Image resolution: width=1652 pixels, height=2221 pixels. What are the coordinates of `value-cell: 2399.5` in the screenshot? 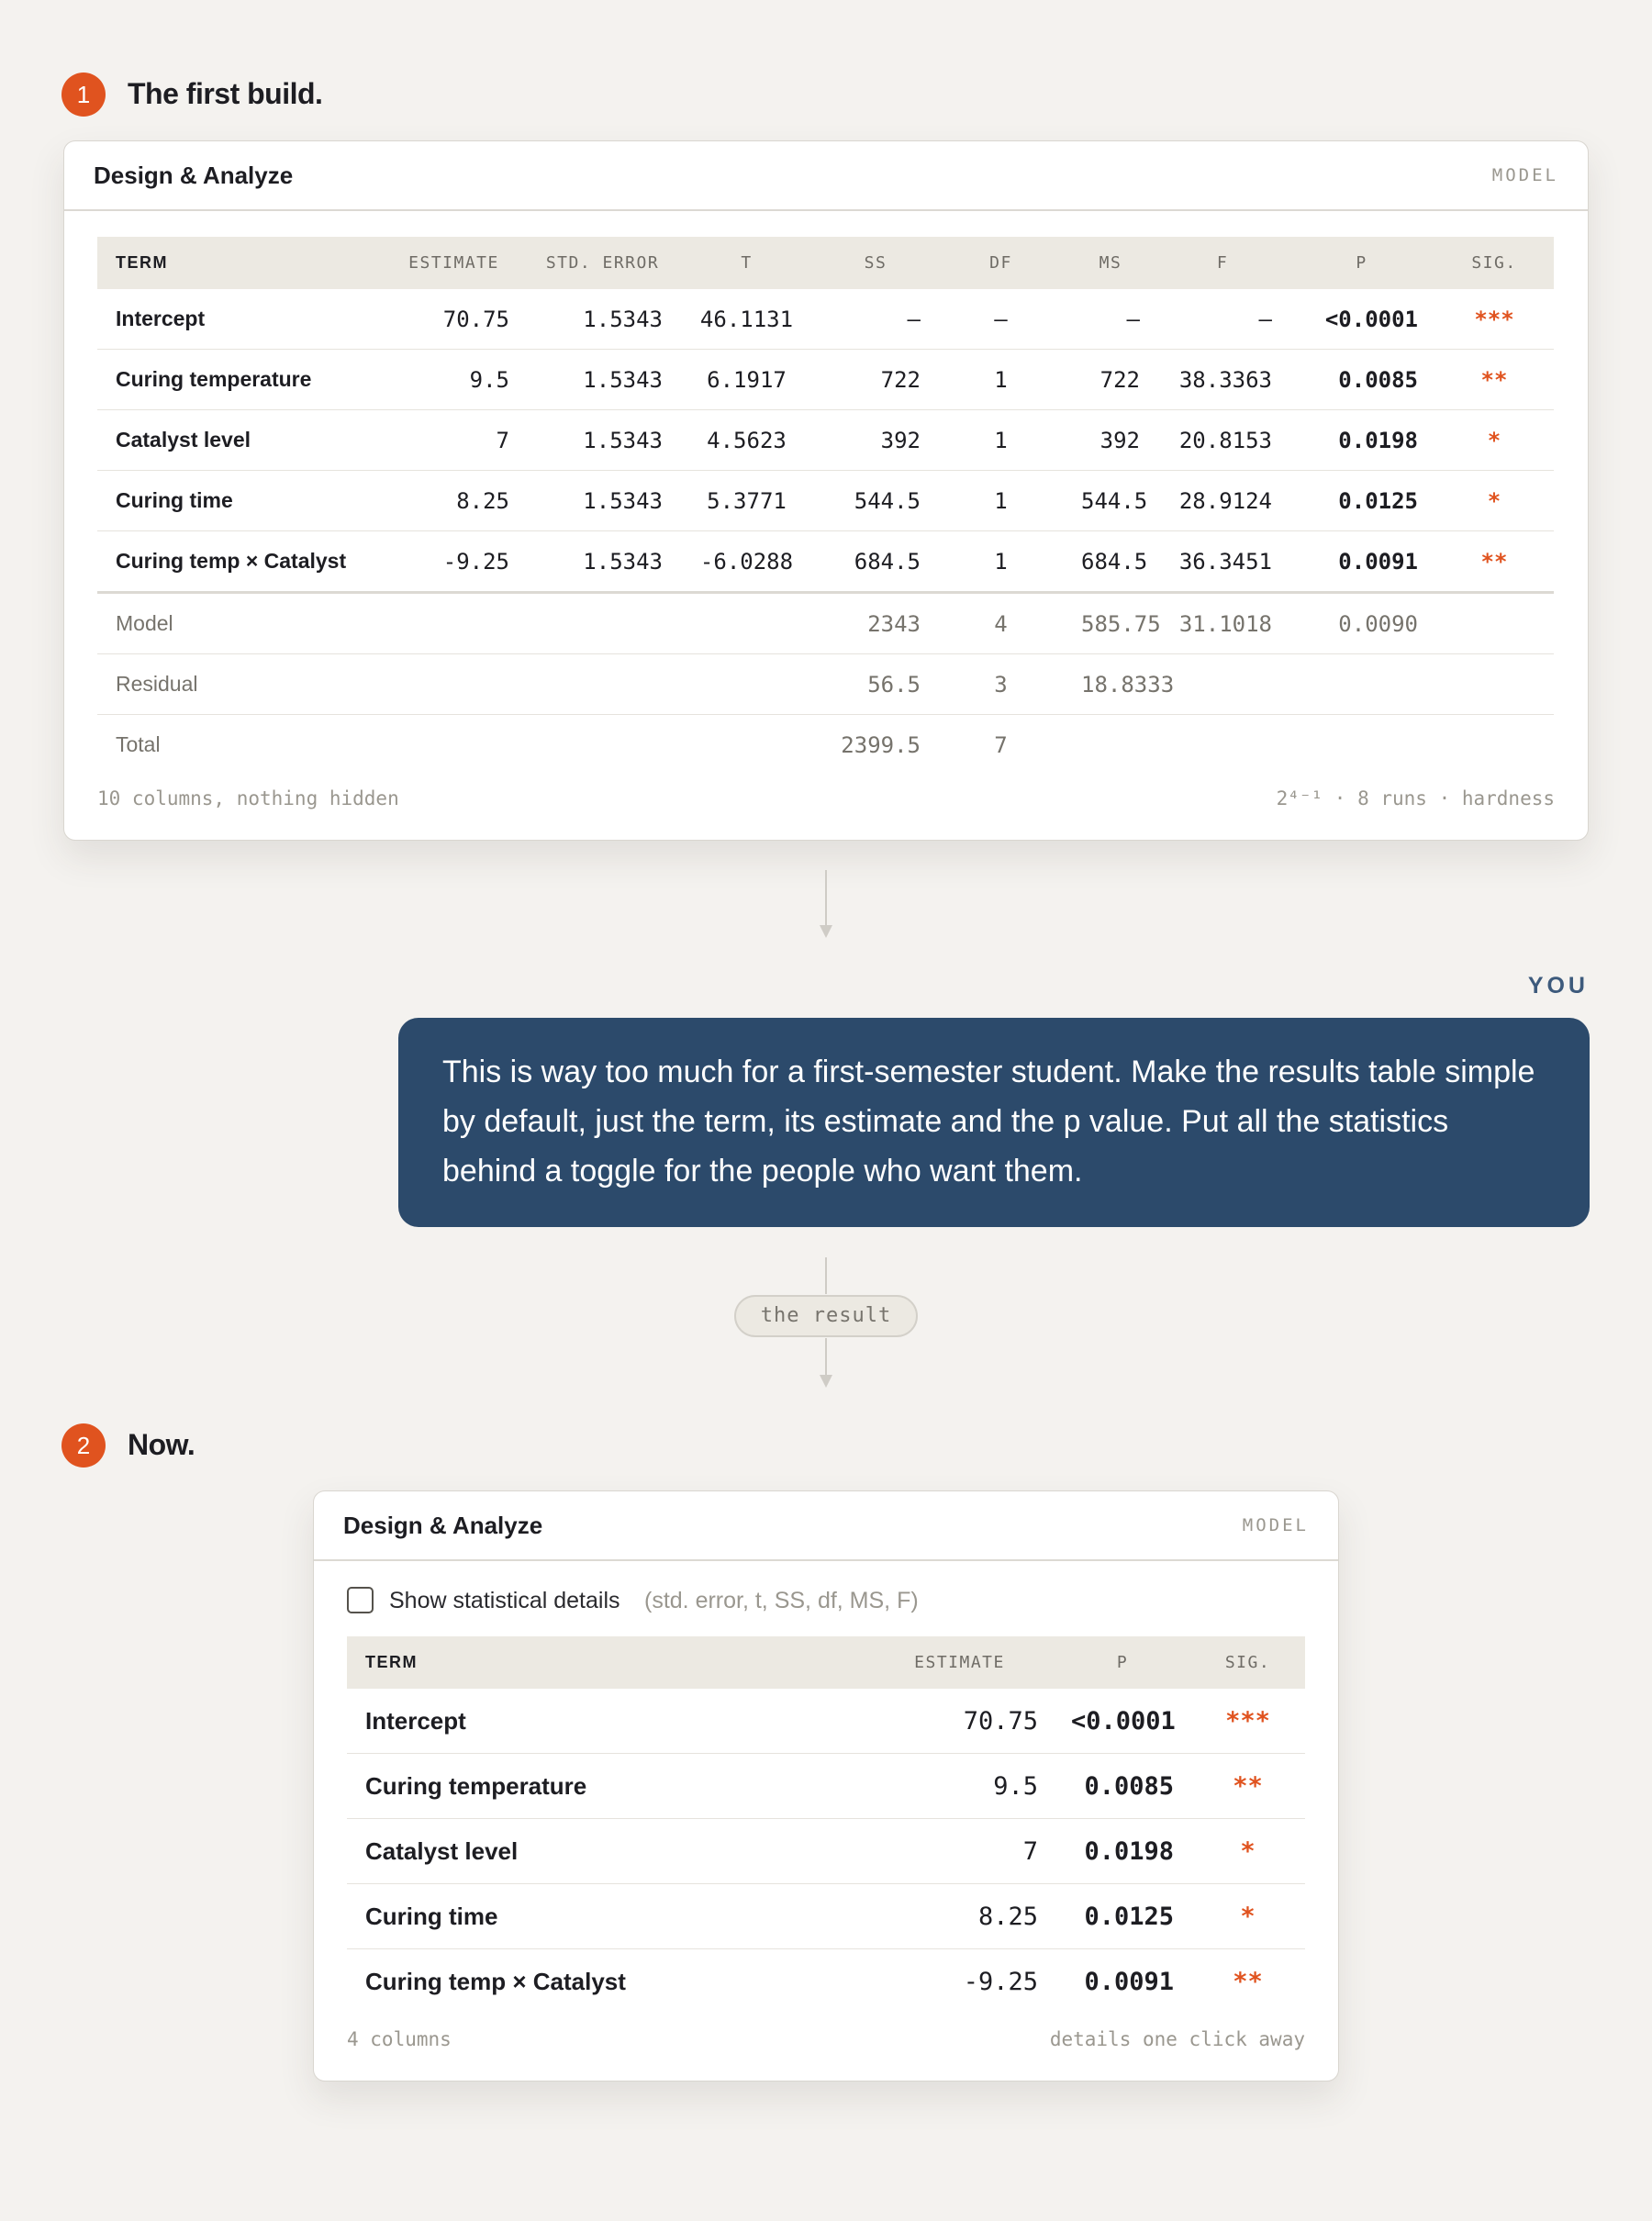 It's located at (881, 744).